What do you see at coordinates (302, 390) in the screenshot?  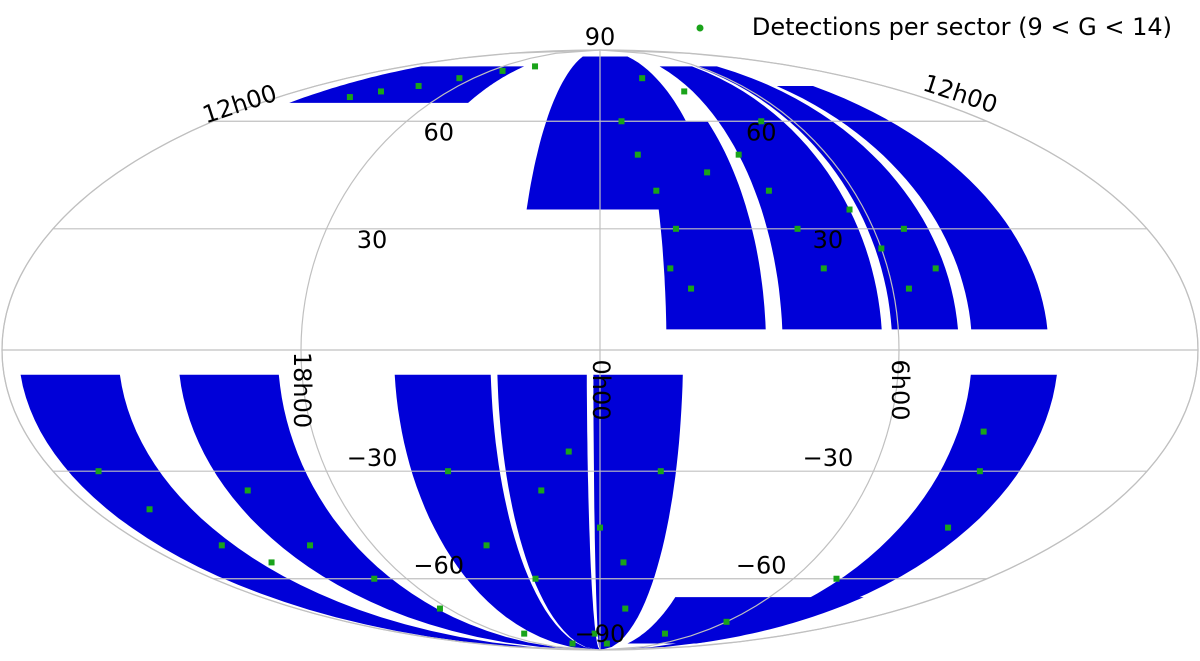 I see `x-tick-label: 18h00` at bounding box center [302, 390].